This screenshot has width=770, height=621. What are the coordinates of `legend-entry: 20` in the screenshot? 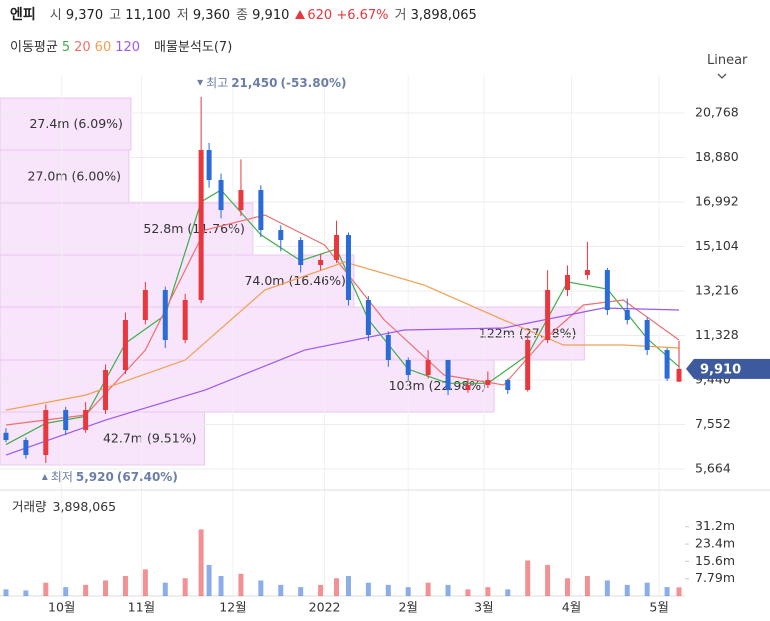 It's located at (82, 47).